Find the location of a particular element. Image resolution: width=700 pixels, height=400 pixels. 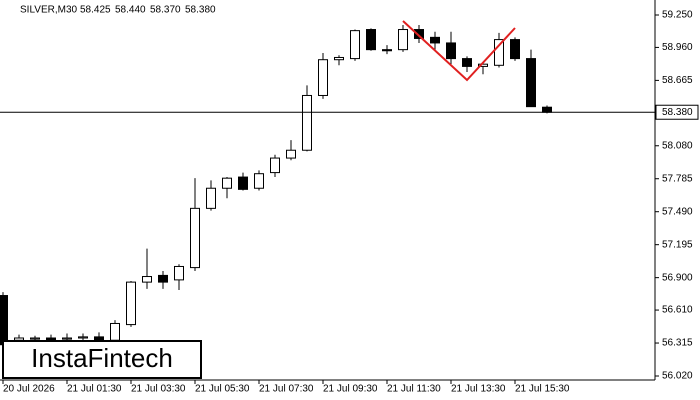

y-tick-label: 56.315 is located at coordinates (677, 343).